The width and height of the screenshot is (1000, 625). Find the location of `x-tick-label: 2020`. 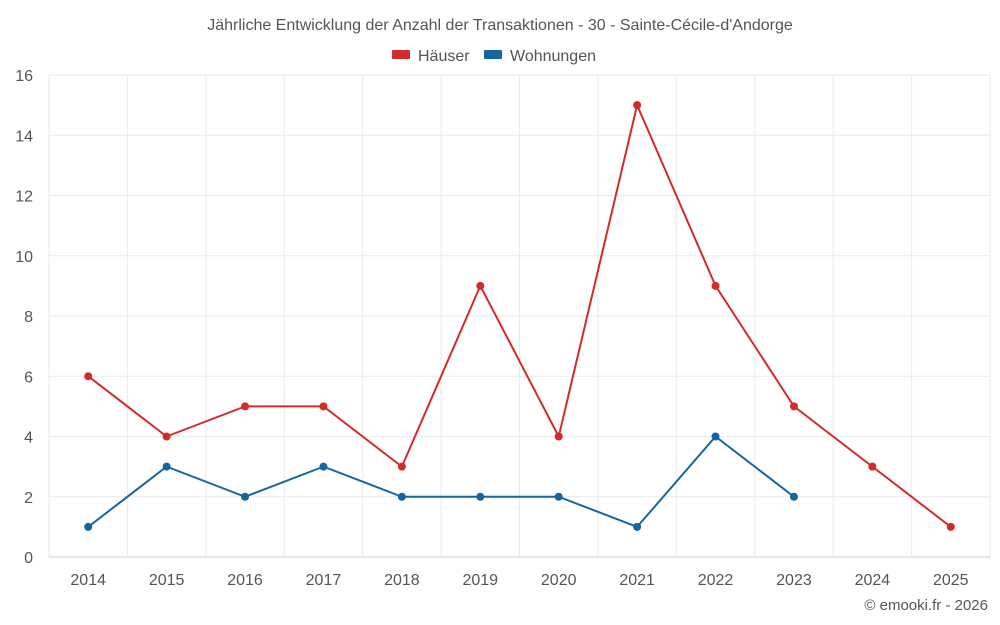

x-tick-label: 2020 is located at coordinates (559, 580).